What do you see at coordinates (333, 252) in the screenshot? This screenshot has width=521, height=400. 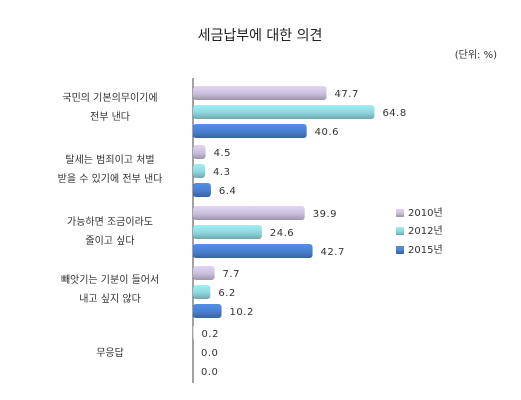 I see `value-label: 42.7` at bounding box center [333, 252].